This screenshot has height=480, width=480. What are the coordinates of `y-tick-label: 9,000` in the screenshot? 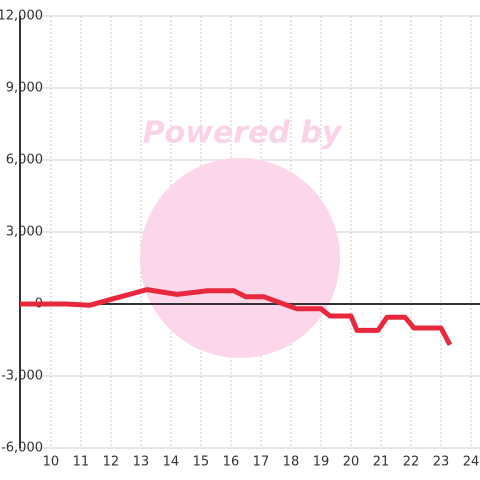 It's located at (24, 88).